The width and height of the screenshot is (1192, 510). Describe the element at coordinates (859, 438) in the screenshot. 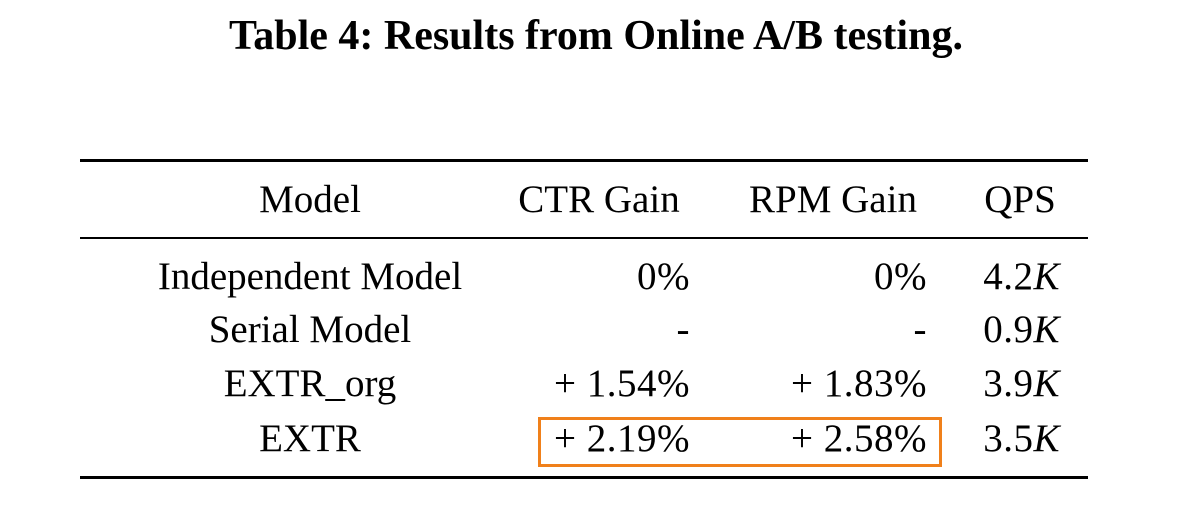

I see `cell-rpm-gain: + 2.58%` at that location.